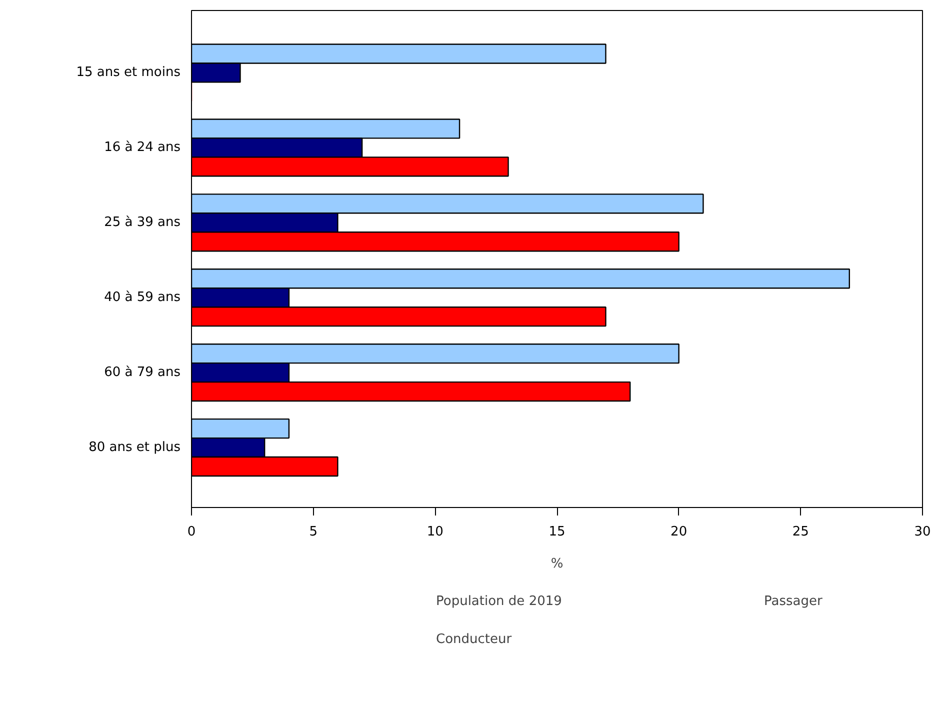 The image size is (935, 702). What do you see at coordinates (142, 148) in the screenshot?
I see `y-tick-label: 16 à 24 ans` at bounding box center [142, 148].